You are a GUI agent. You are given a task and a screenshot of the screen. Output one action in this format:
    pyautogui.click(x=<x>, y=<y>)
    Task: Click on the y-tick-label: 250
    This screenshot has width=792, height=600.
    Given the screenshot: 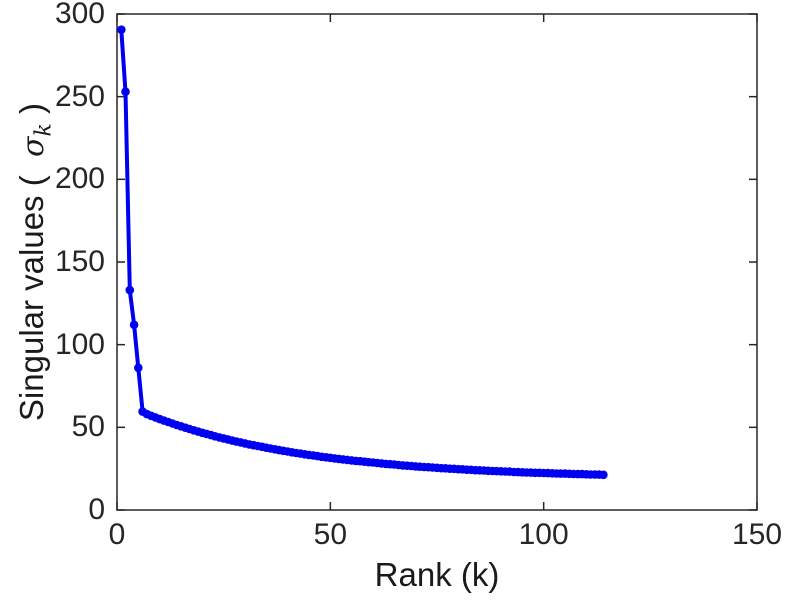 What is the action you would take?
    pyautogui.click(x=79, y=96)
    